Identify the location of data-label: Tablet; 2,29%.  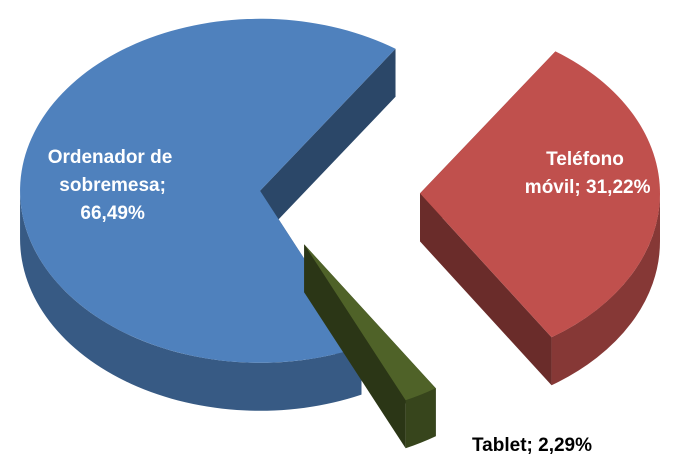
(532, 445).